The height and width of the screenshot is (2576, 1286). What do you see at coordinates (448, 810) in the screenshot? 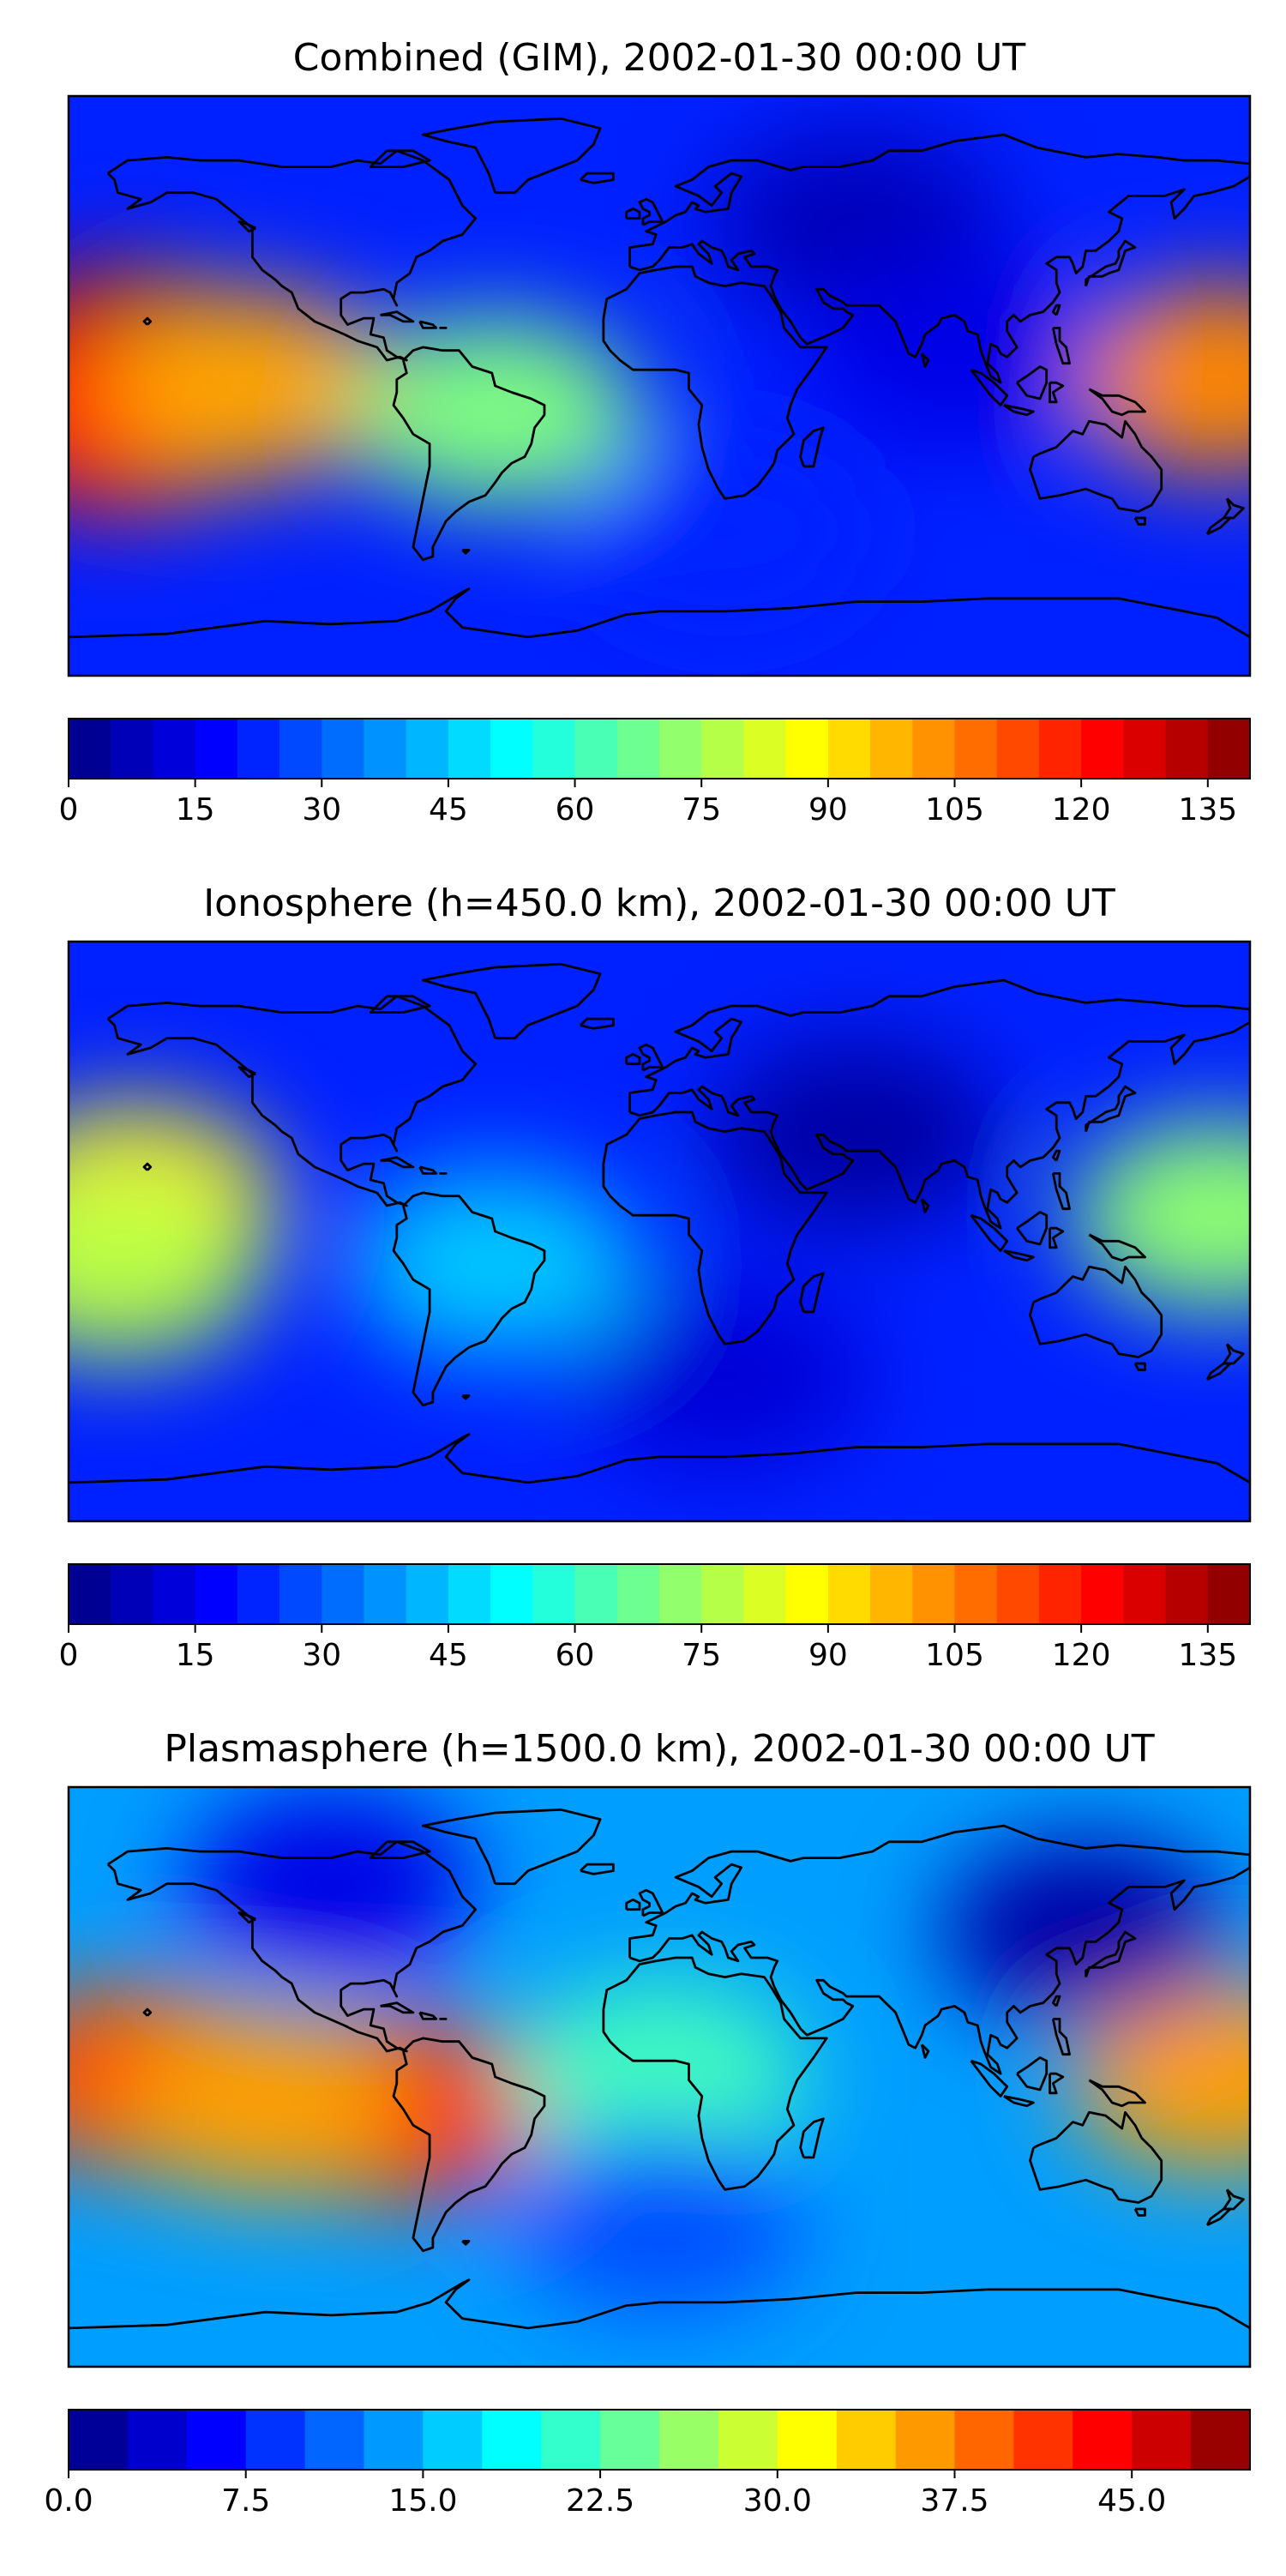
I see `colorbar-tick-label: 45` at bounding box center [448, 810].